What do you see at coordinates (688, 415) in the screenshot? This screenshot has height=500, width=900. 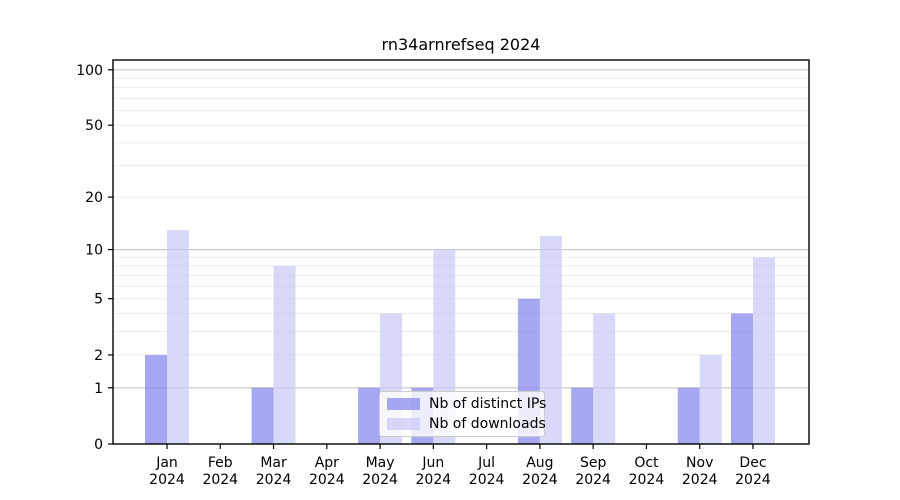 I see `bar-distinct-ips-nov` at bounding box center [688, 415].